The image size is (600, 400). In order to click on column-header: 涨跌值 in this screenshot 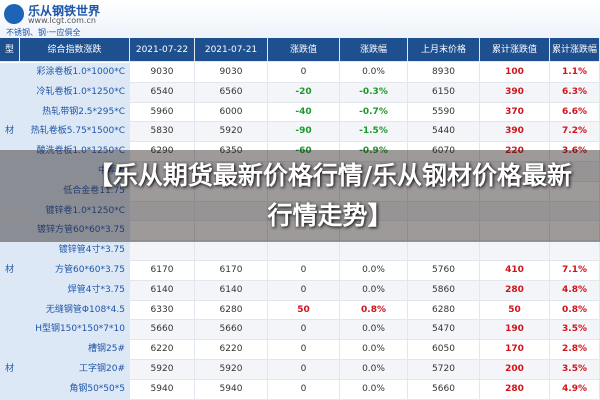, I will do `click(304, 50)`.